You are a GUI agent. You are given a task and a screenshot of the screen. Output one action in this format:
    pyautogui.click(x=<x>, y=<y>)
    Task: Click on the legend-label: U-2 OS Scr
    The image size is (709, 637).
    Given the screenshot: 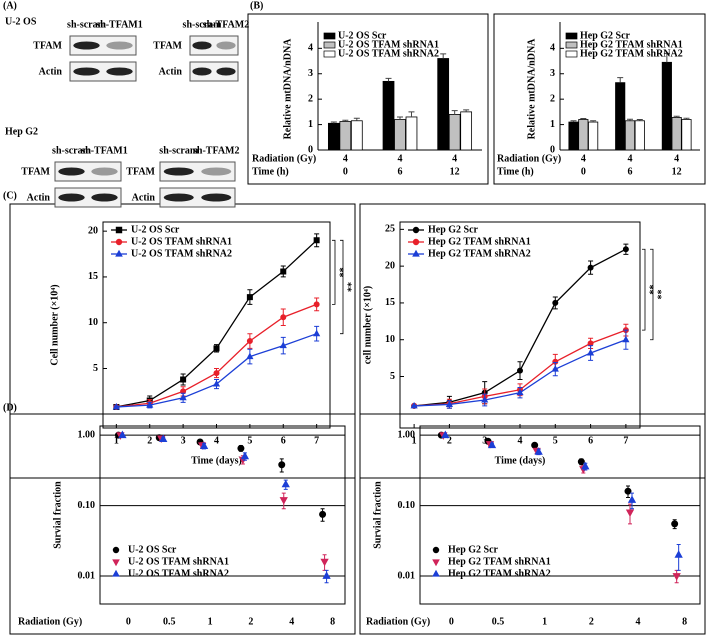 What is the action you would take?
    pyautogui.click(x=155, y=229)
    